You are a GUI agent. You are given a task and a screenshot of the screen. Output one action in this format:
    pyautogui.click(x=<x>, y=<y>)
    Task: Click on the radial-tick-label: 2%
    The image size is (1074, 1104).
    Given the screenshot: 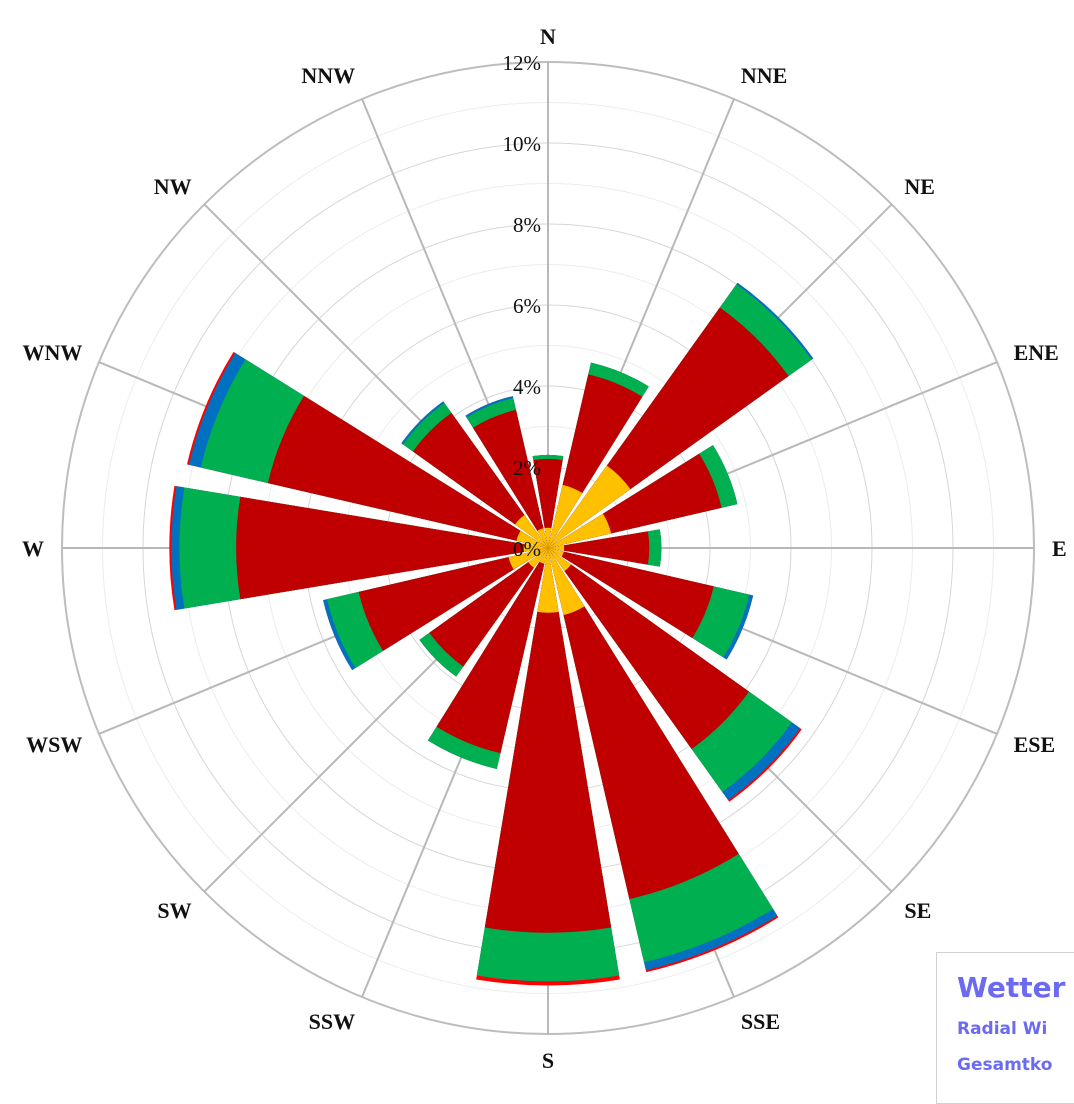 What is the action you would take?
    pyautogui.click(x=527, y=468)
    